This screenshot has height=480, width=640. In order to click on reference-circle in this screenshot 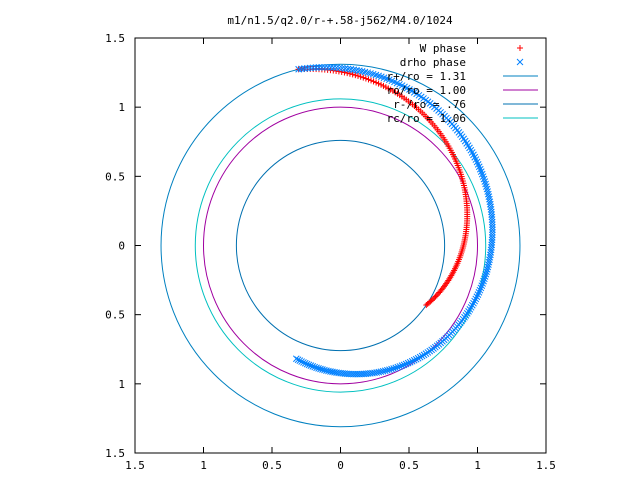, I will do `click(340, 245)`.